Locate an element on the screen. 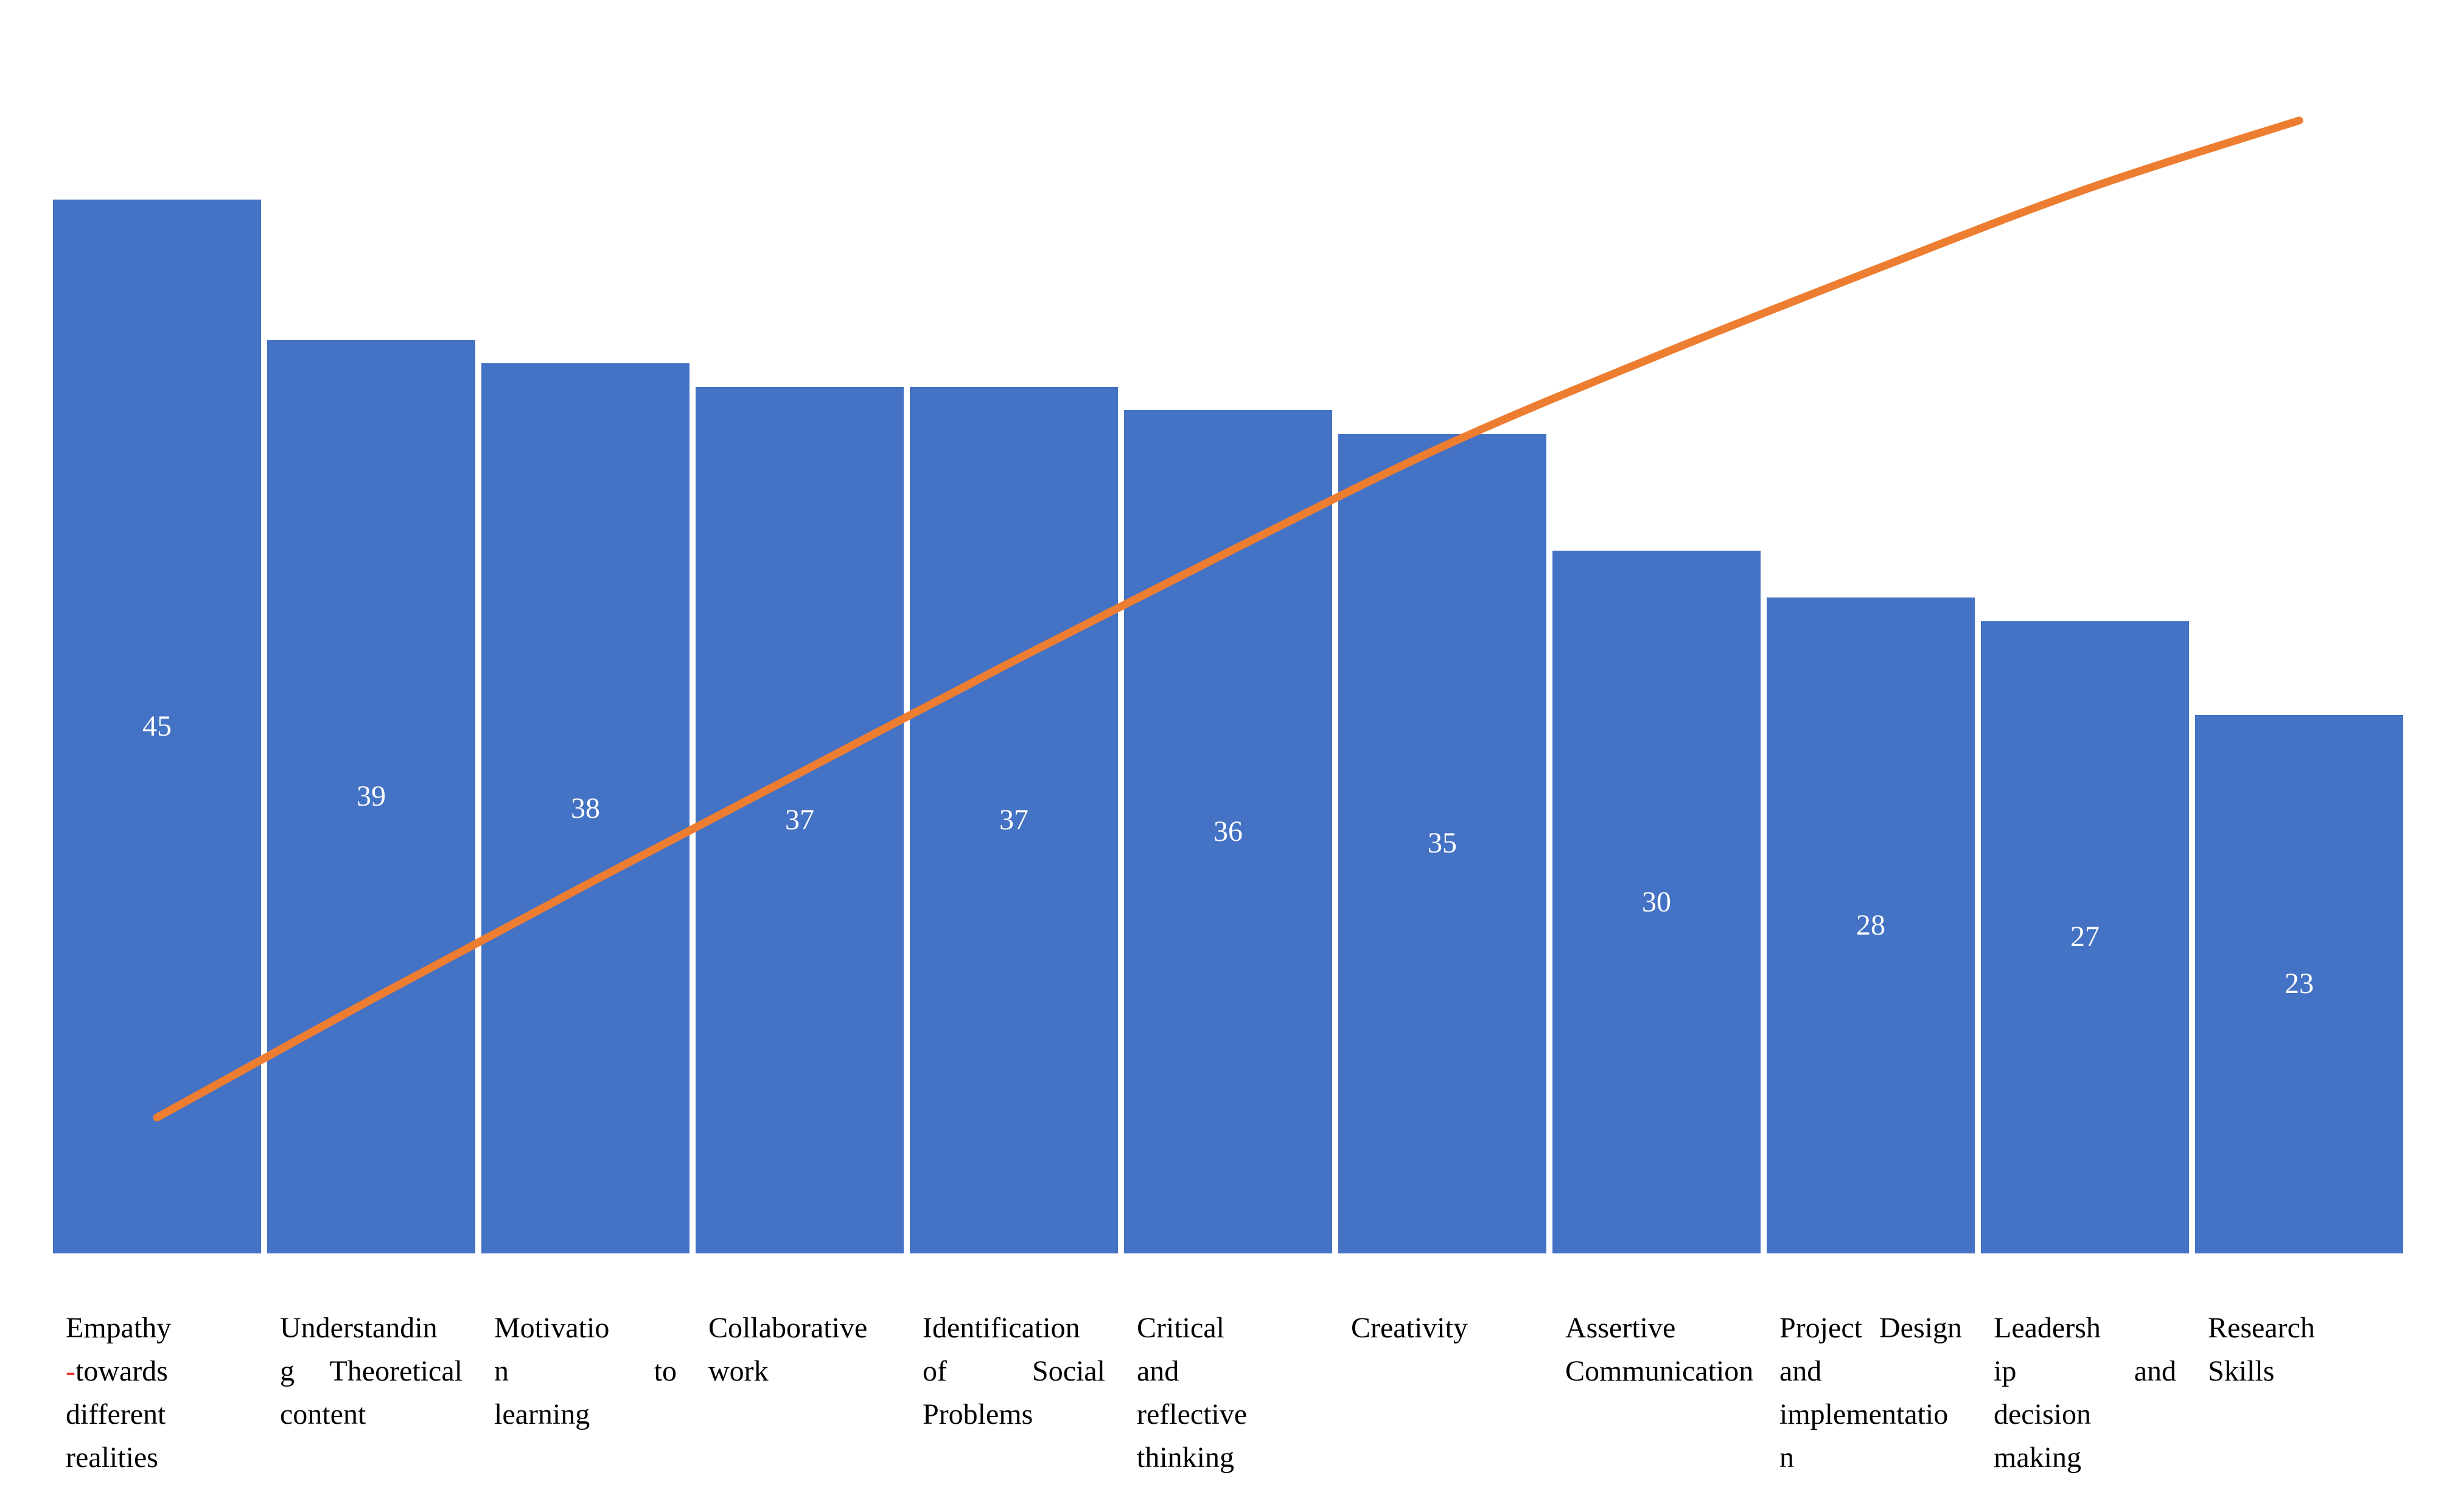  category-label-line: Leadersh is located at coordinates (2048, 1328).